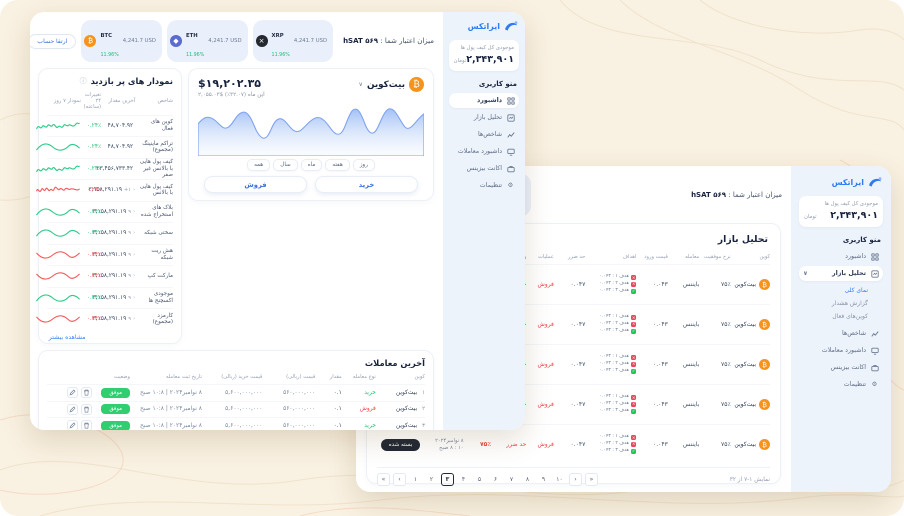 The height and width of the screenshot is (516, 904). Describe the element at coordinates (543, 479) in the screenshot. I see `pagination-page-۹: ۹` at that location.